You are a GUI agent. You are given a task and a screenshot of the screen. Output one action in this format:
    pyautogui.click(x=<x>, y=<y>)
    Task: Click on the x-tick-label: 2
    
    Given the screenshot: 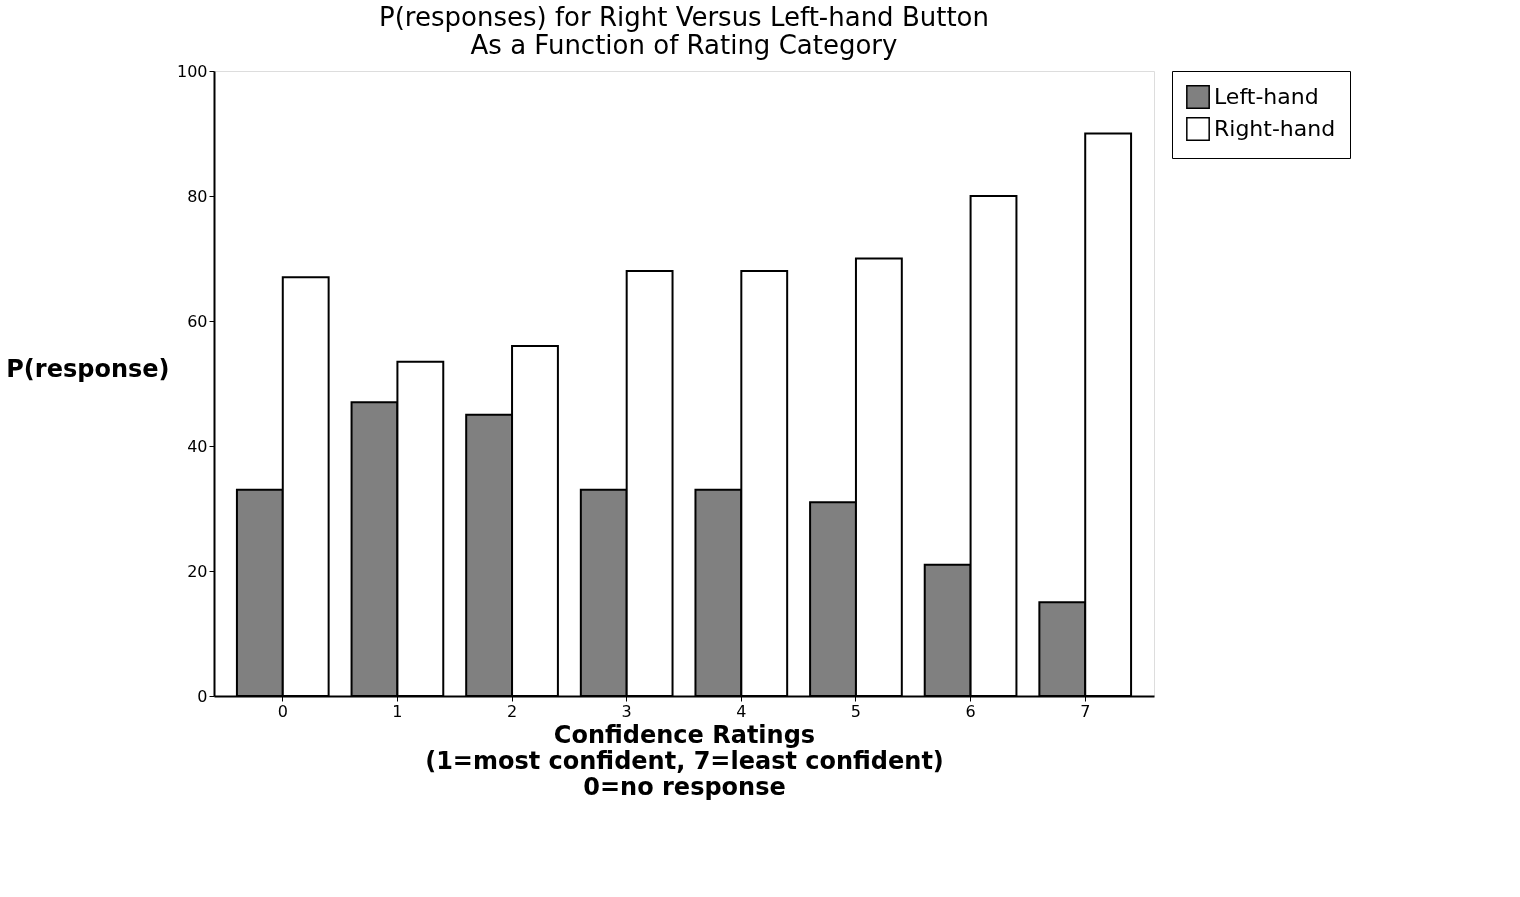 What is the action you would take?
    pyautogui.click(x=512, y=711)
    